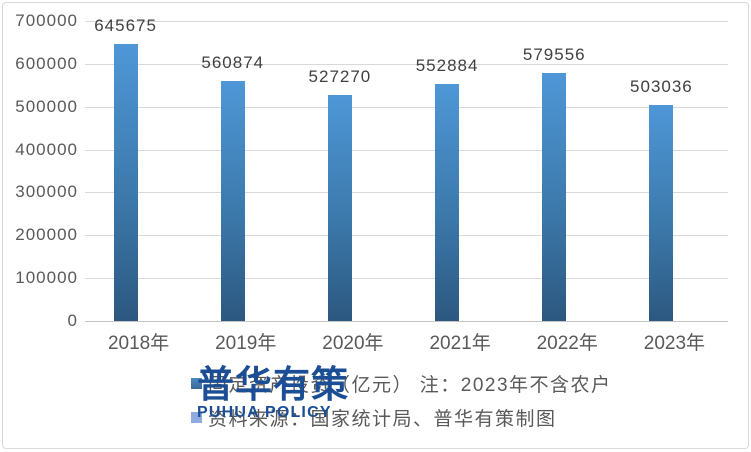 This screenshot has height=452, width=751. What do you see at coordinates (674, 343) in the screenshot?
I see `x-axis-tick-label: 2023年` at bounding box center [674, 343].